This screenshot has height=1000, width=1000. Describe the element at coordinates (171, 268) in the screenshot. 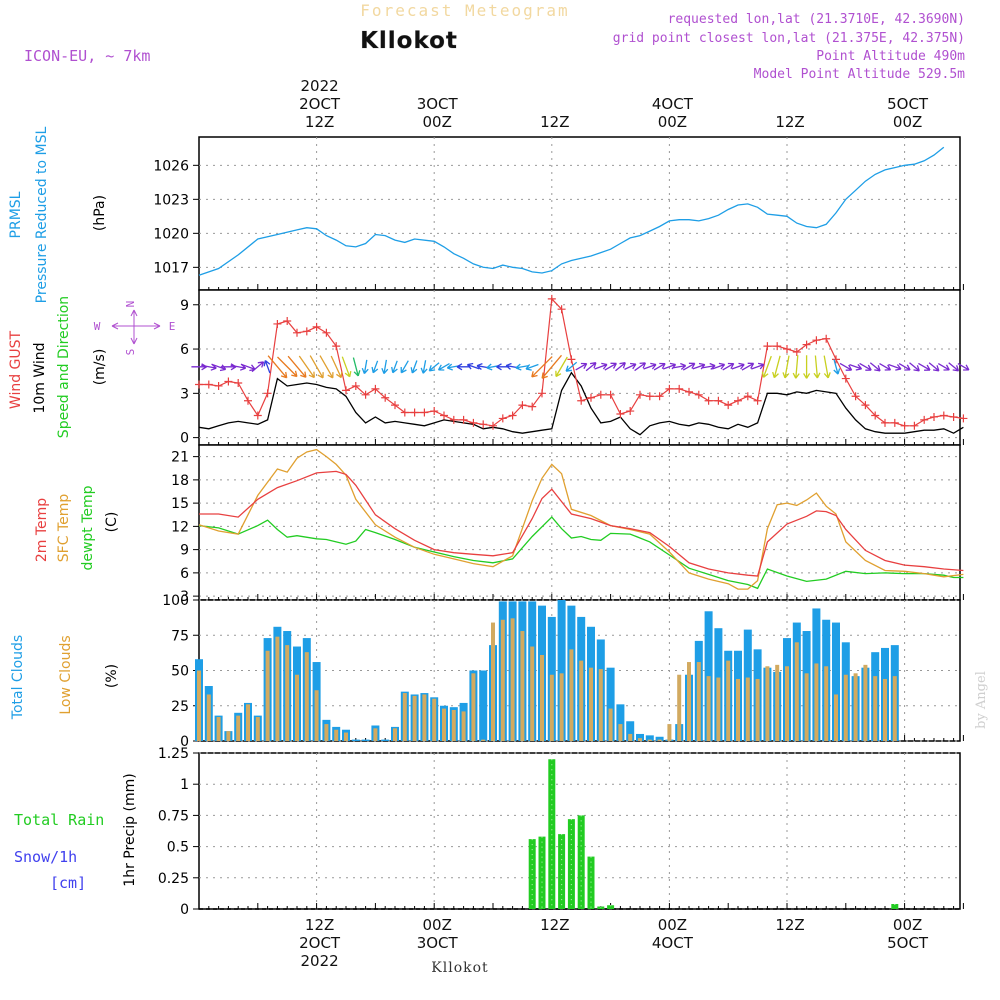

I see `pressure-ytick-label: 1017` at that location.